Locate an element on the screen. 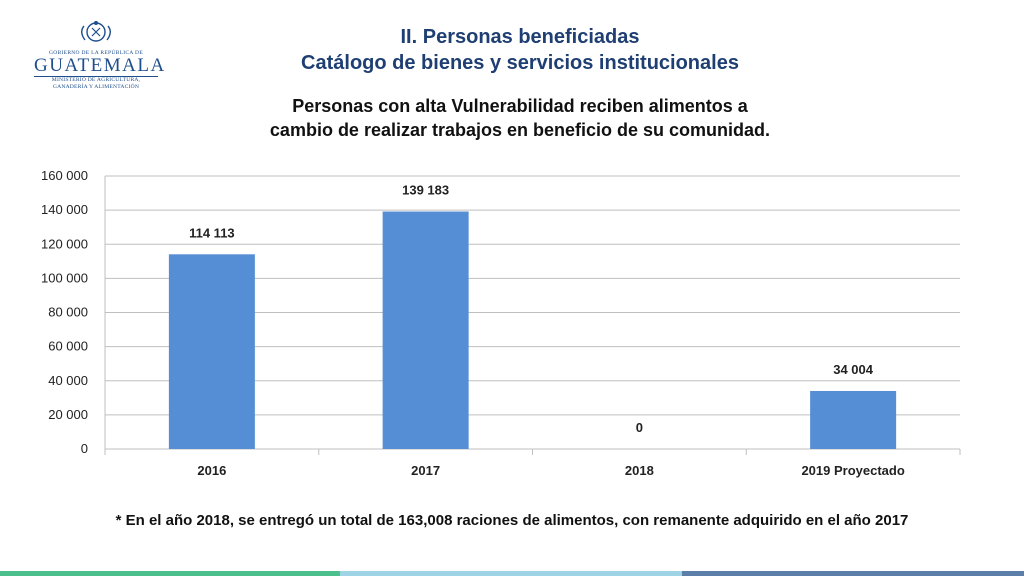  bottom-bar-segment-green is located at coordinates (170, 573).